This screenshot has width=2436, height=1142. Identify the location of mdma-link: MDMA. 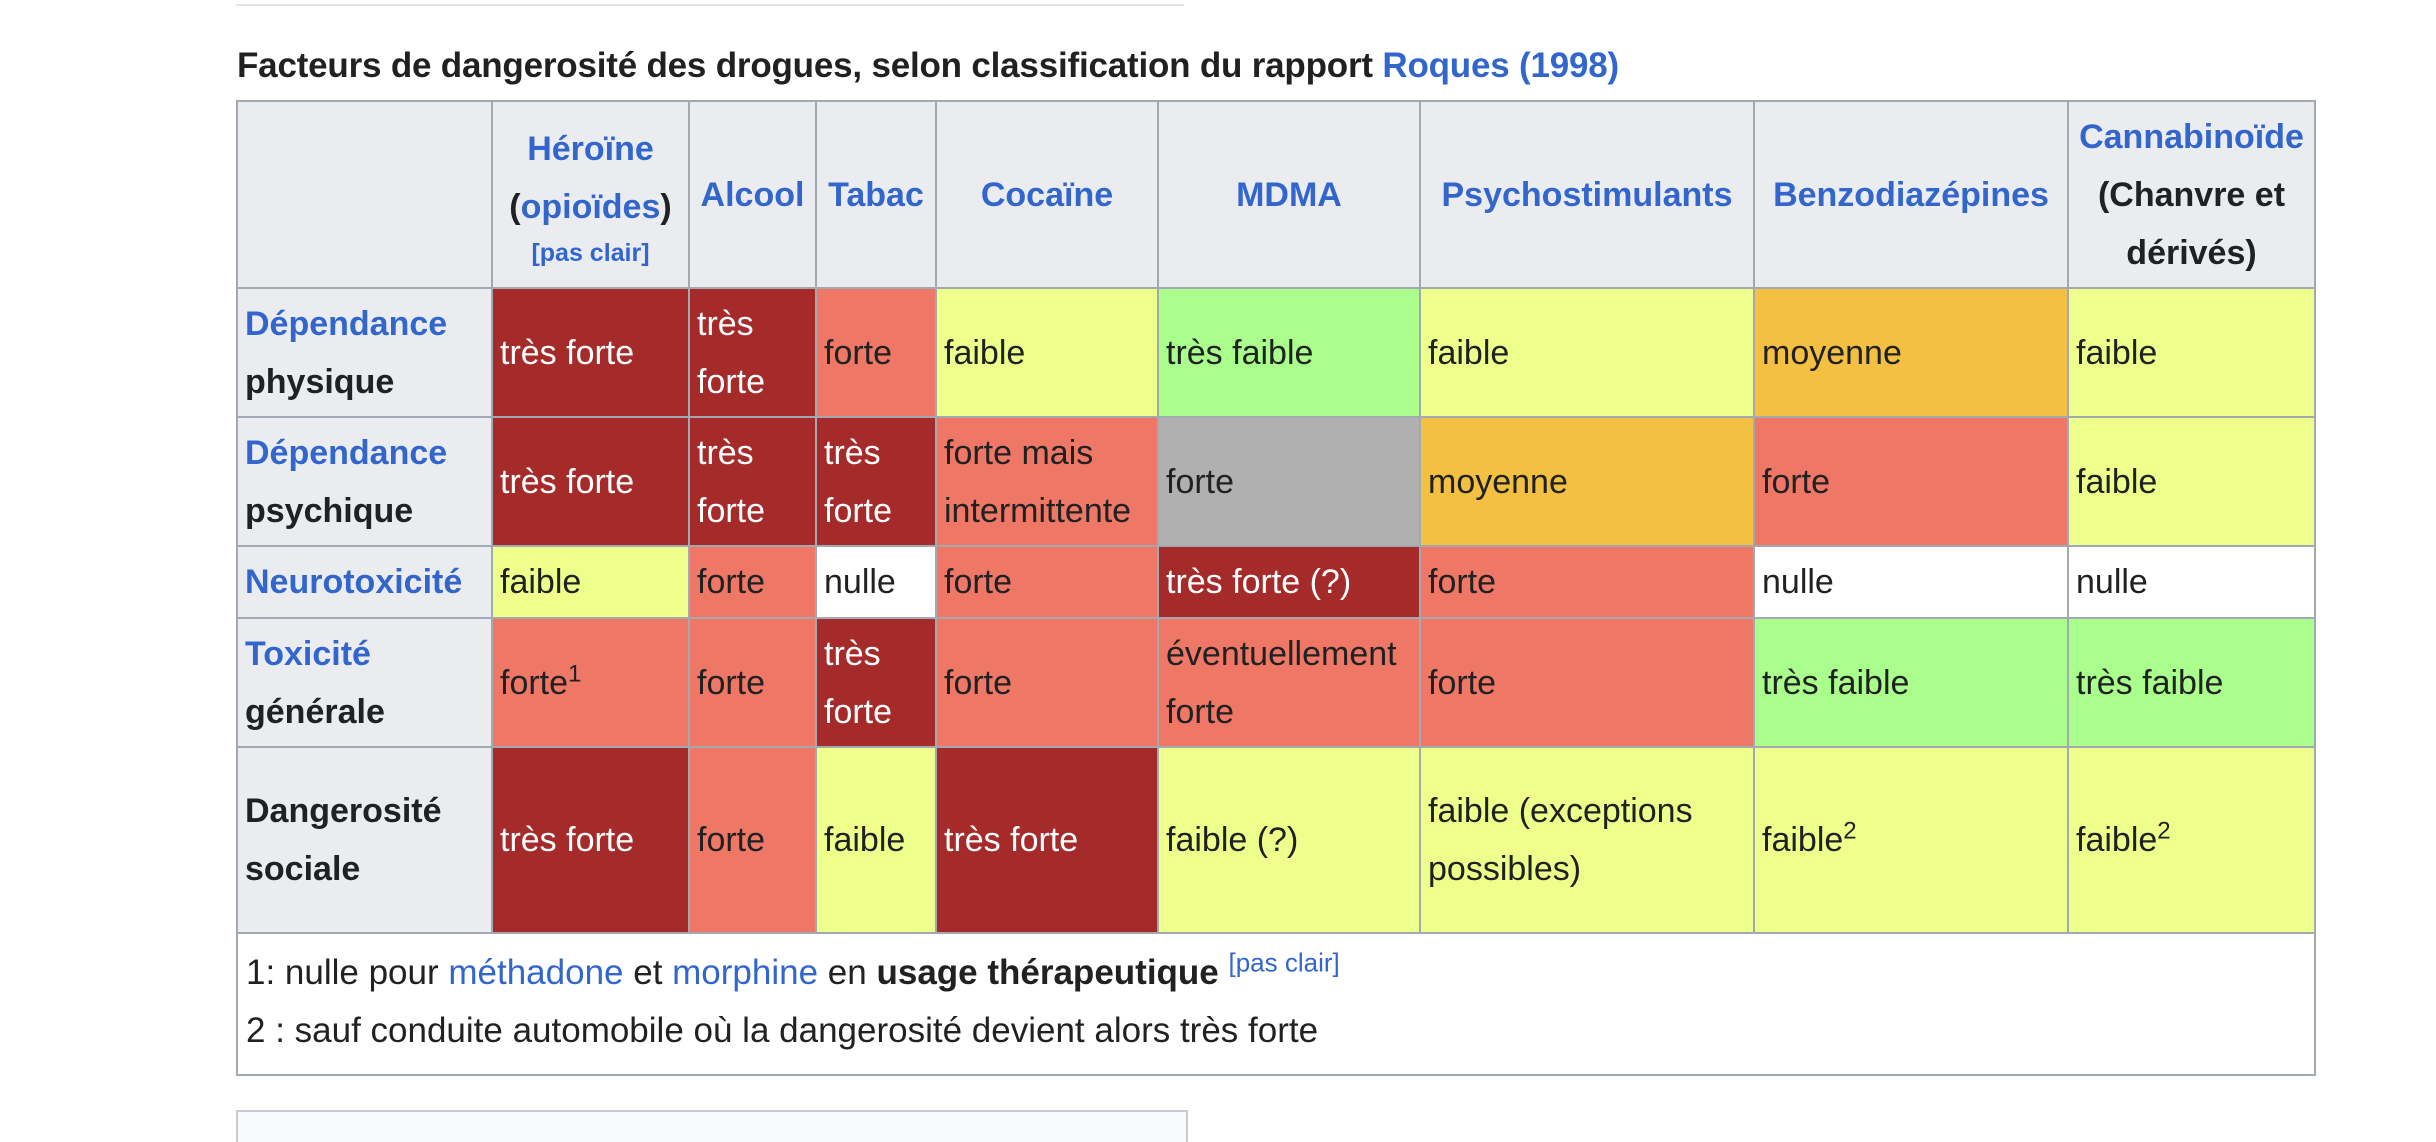
(1289, 194).